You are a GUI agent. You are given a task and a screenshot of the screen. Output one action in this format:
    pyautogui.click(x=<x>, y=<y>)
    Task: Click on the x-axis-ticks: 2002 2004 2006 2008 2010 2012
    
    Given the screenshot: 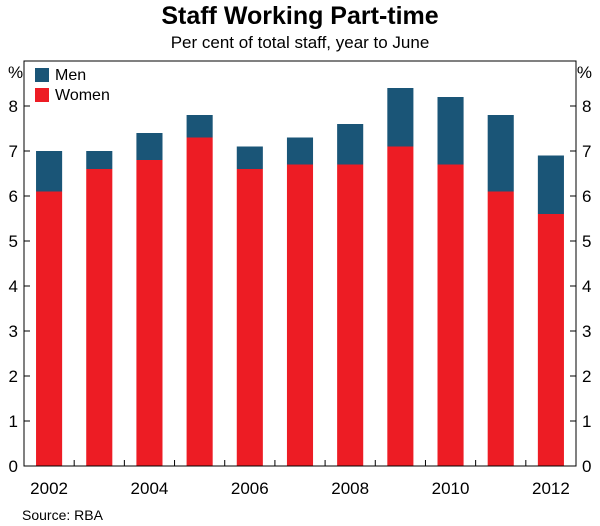 What is the action you would take?
    pyautogui.click(x=300, y=479)
    